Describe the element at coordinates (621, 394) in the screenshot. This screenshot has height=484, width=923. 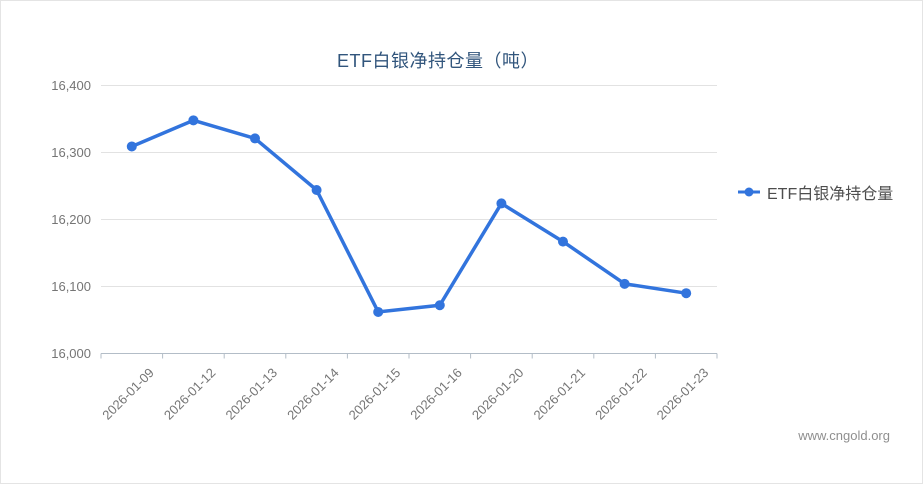
I see `x-axis-label: 2026-01-22` at that location.